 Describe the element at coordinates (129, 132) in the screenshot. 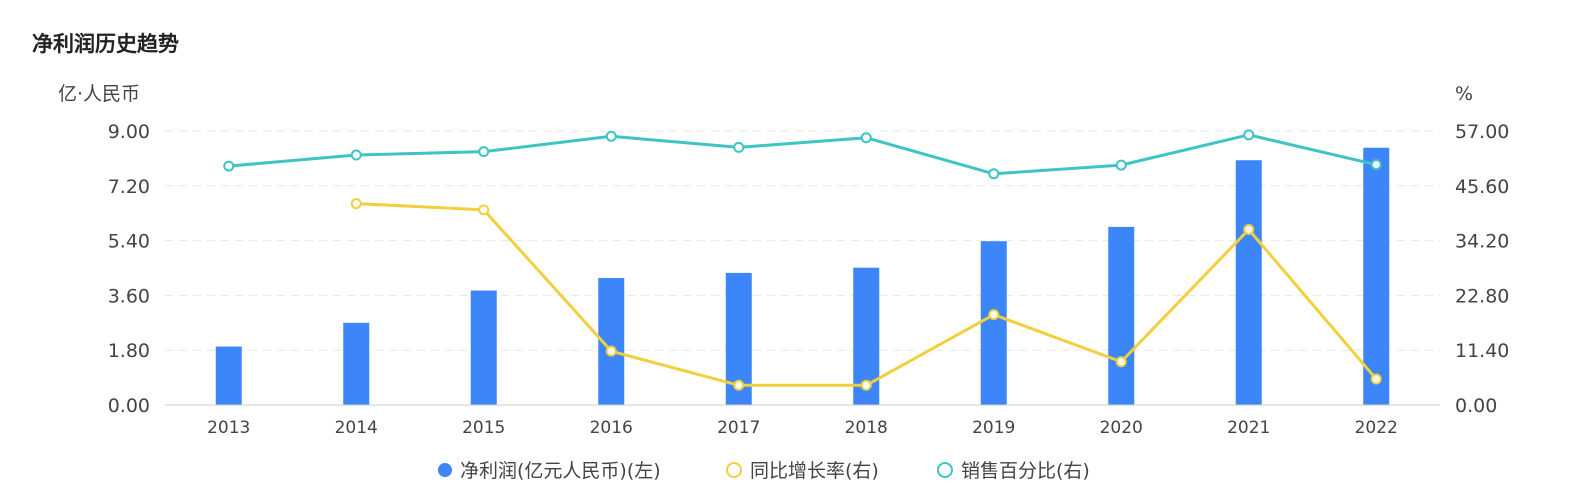

I see `left-tick-label: 9.00` at that location.